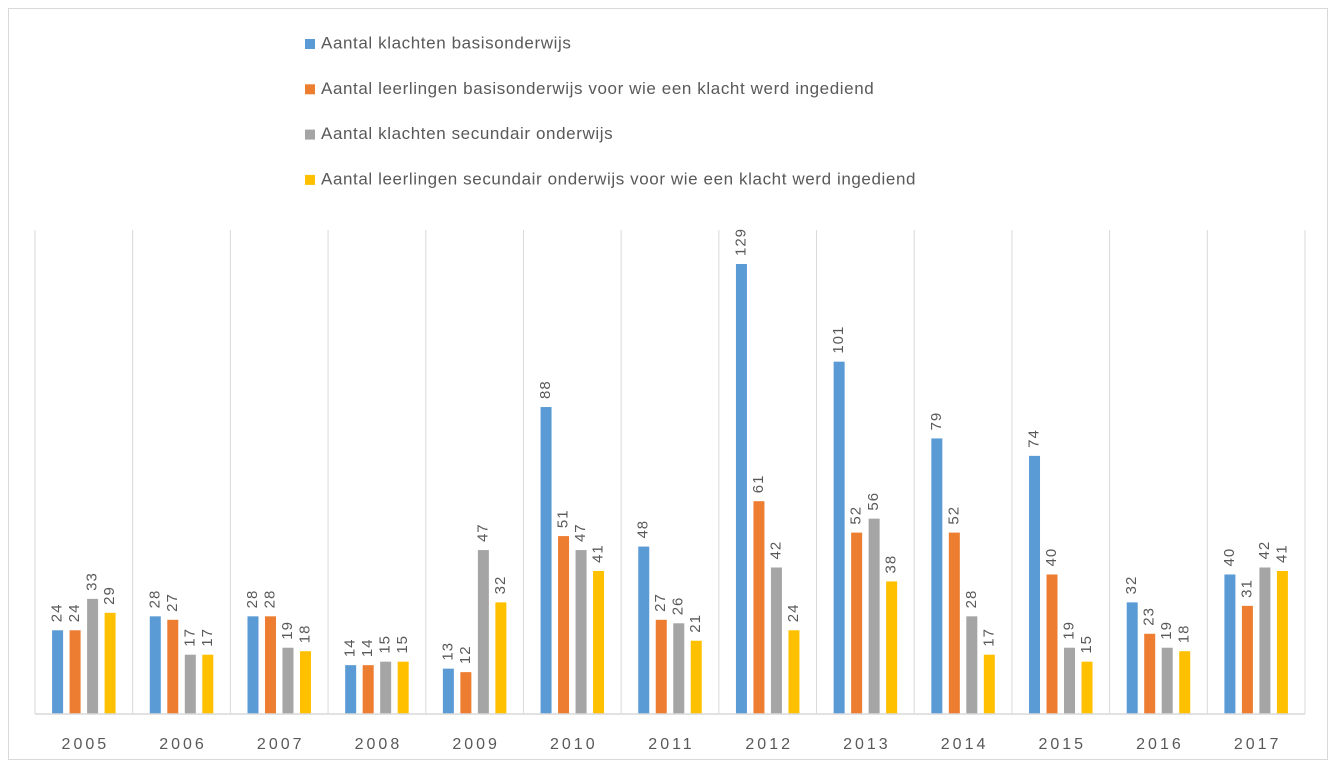 The image size is (1335, 768). What do you see at coordinates (574, 744) in the screenshot?
I see `x-tick-label: 2010` at bounding box center [574, 744].